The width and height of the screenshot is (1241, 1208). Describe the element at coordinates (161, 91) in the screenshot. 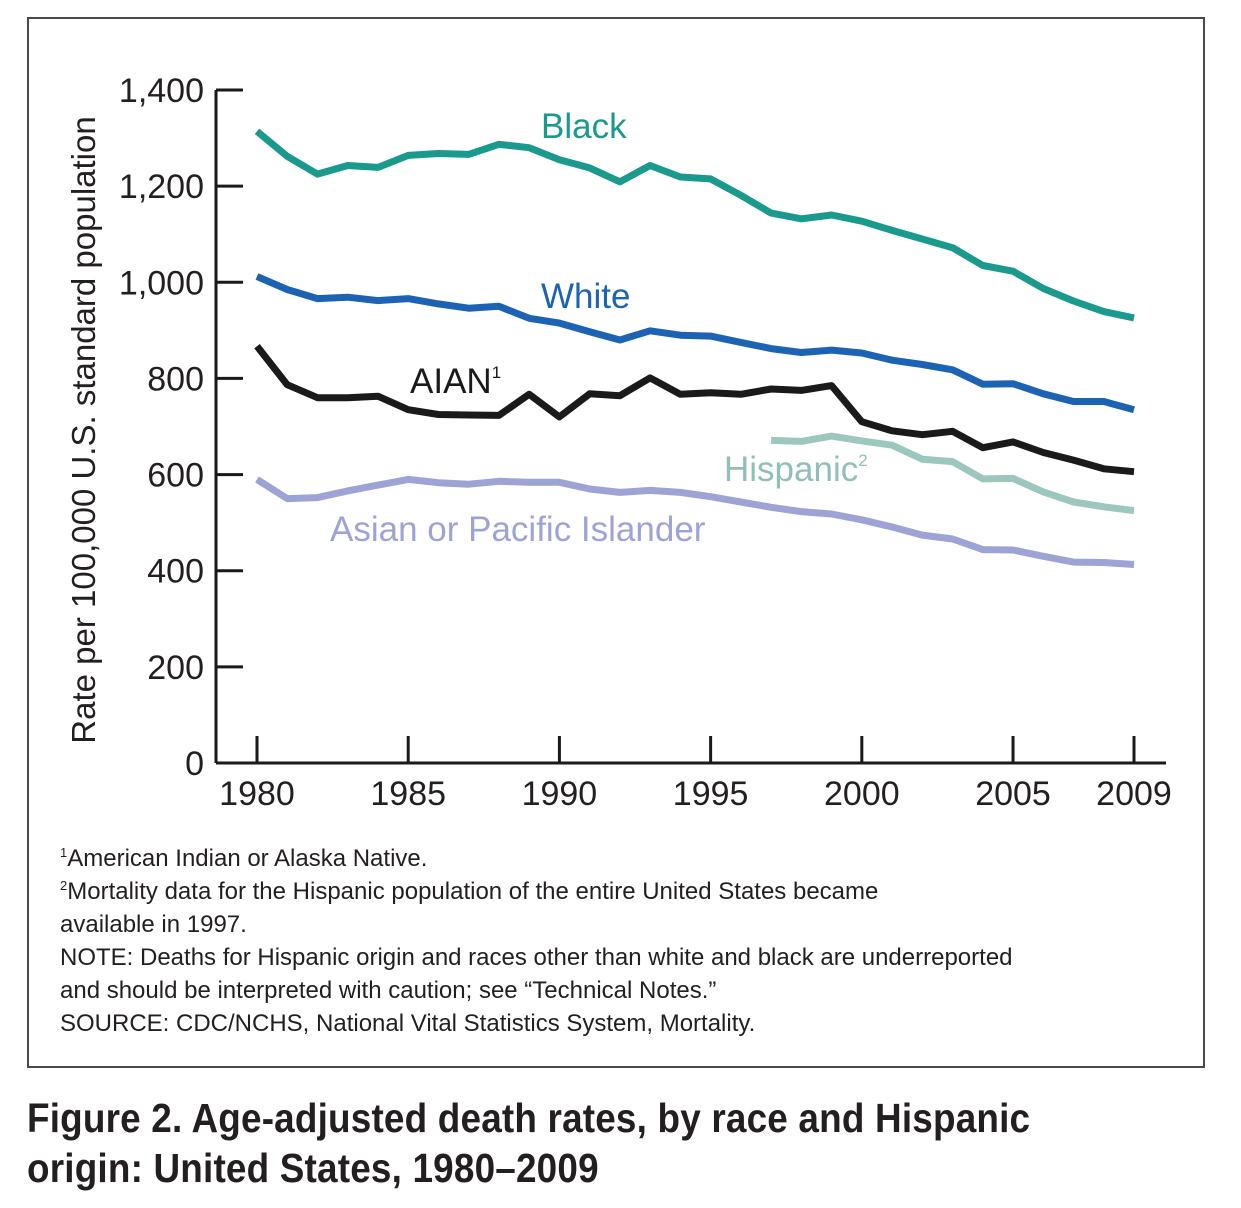

I see `y-tick-label: 1,400` at that location.